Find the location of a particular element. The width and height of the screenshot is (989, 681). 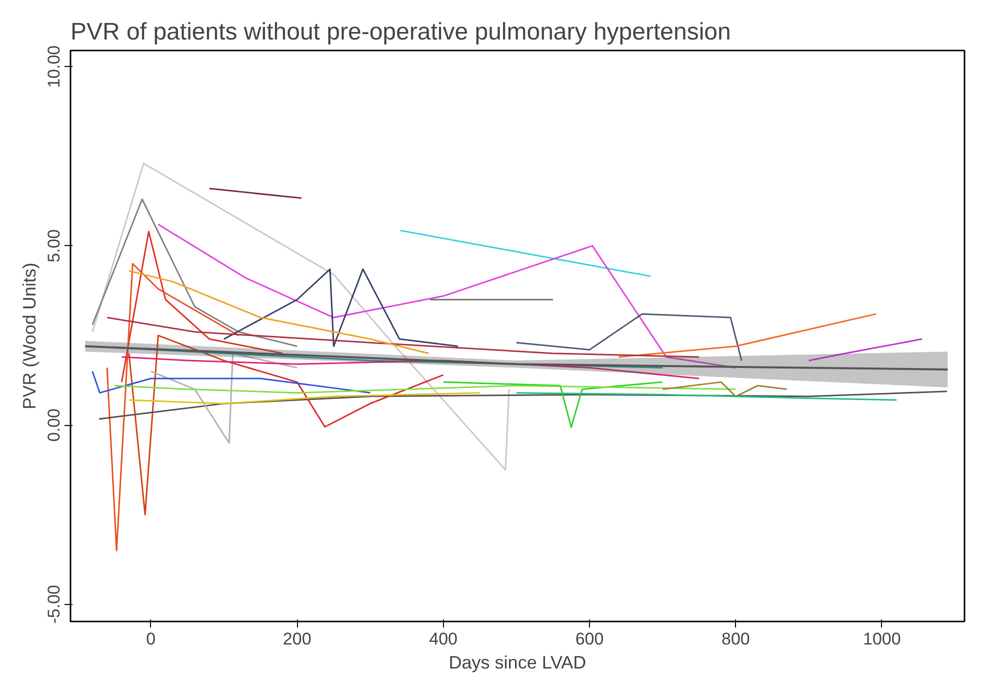

x-axis-title: Days since LVAD is located at coordinates (517, 662).